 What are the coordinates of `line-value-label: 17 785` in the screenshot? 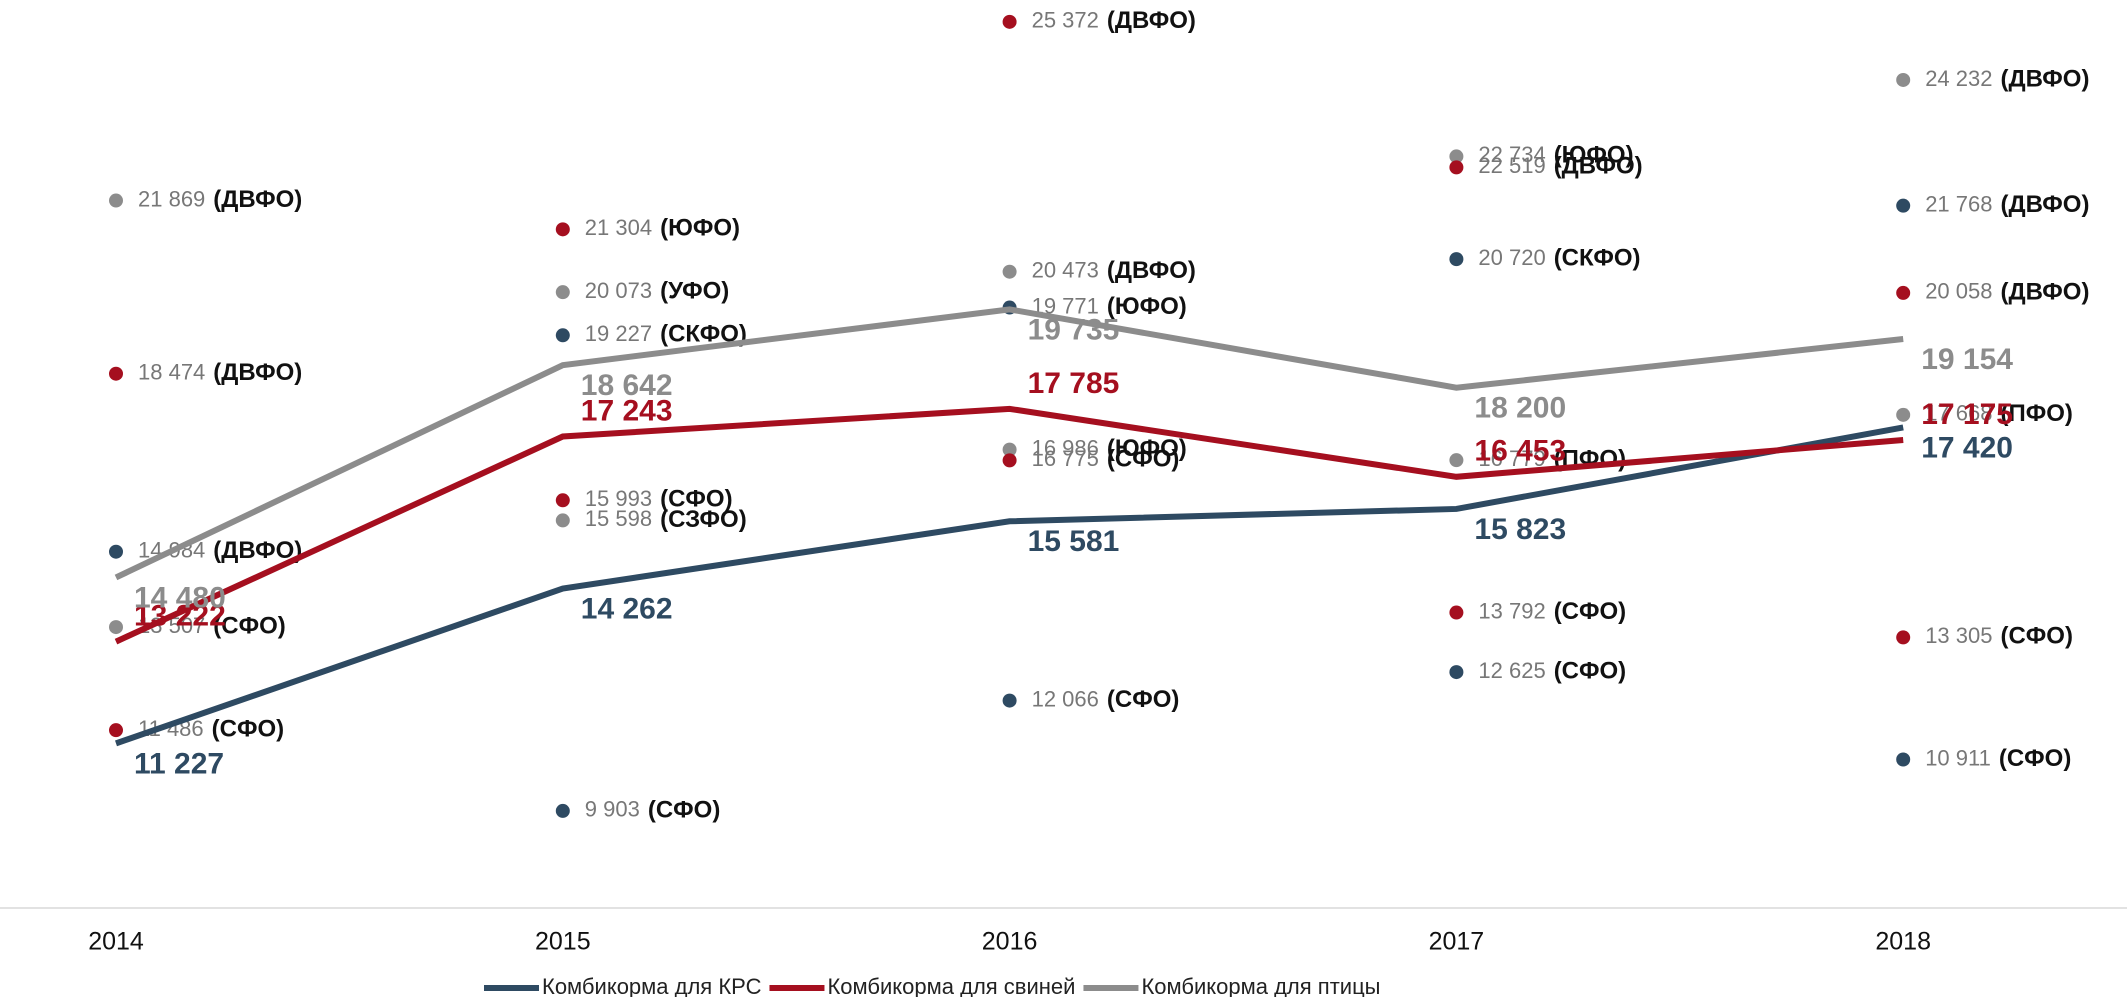 It's located at (1074, 383).